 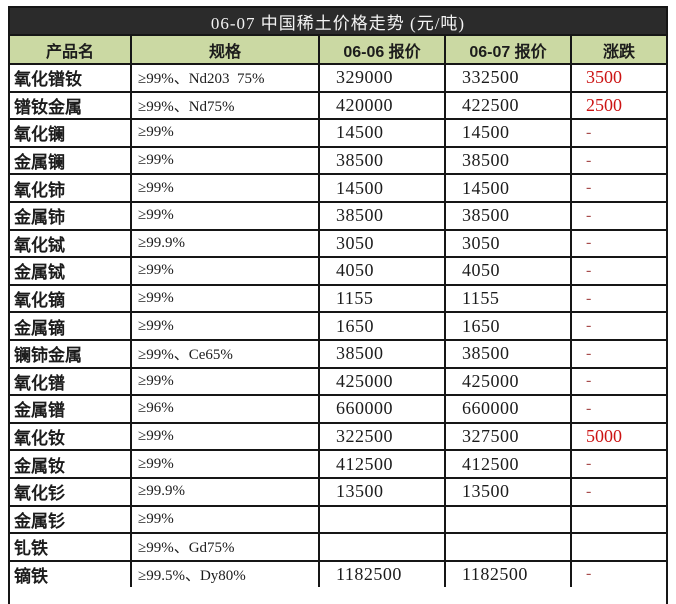 I want to click on spec-cell: ≥99%、Gd75%, so click(x=226, y=547).